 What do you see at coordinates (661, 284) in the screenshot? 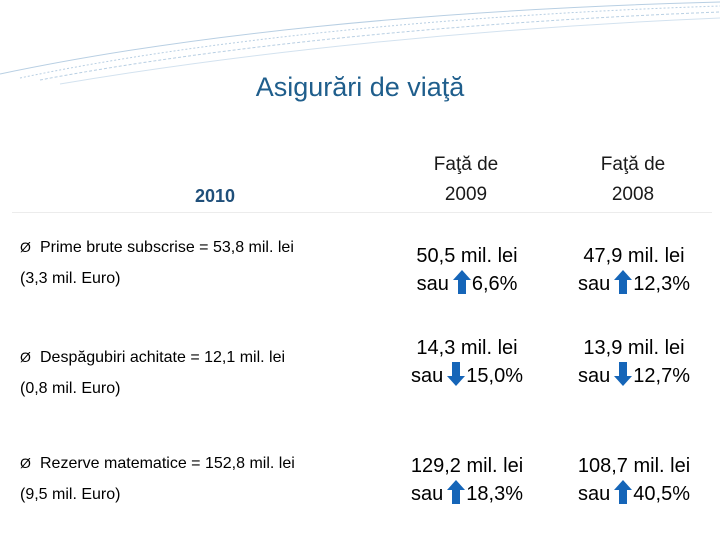
I see `cell-percent: 12,3%` at bounding box center [661, 284].